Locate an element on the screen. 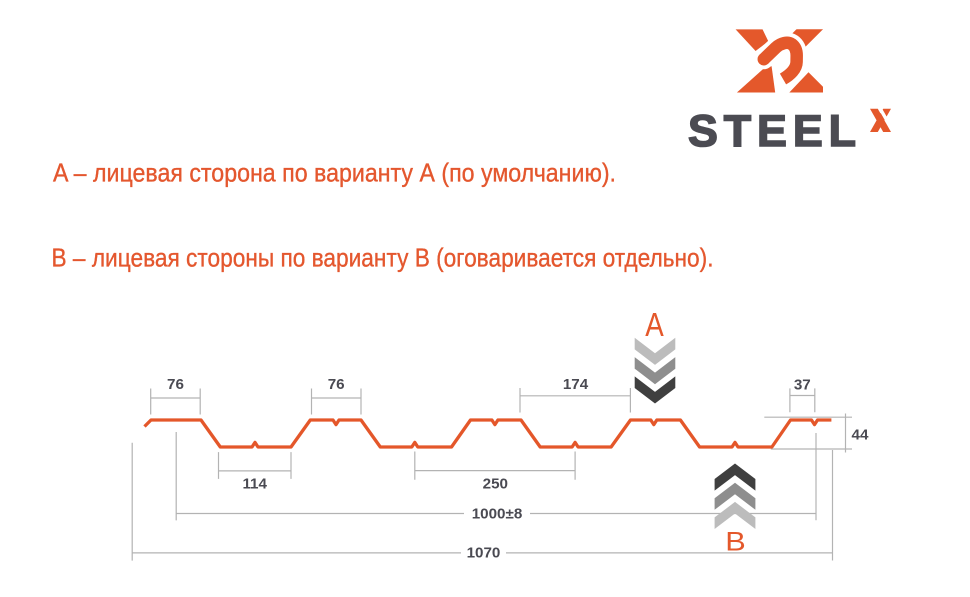  svg-text: STEEL is located at coordinates (775, 131).